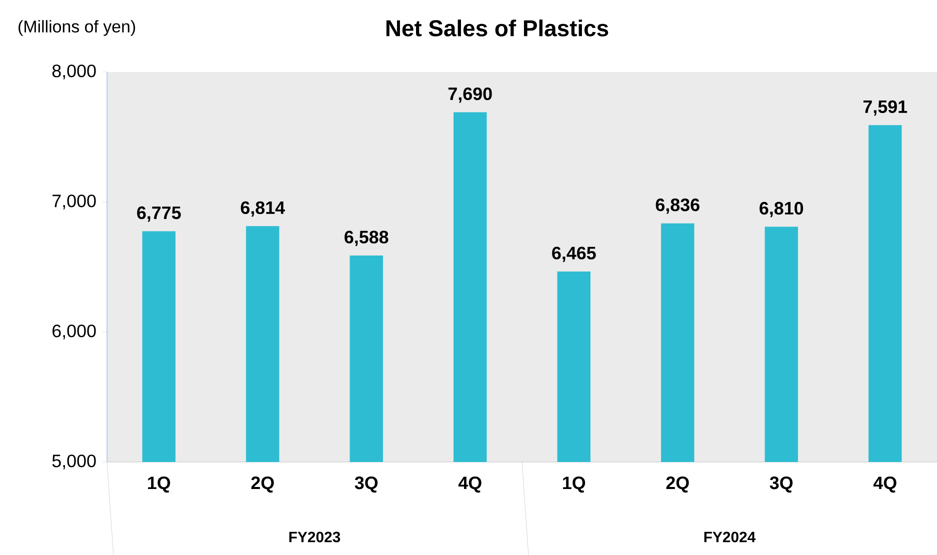 The image size is (937, 555). Describe the element at coordinates (885, 108) in the screenshot. I see `data-label: 7,591` at that location.